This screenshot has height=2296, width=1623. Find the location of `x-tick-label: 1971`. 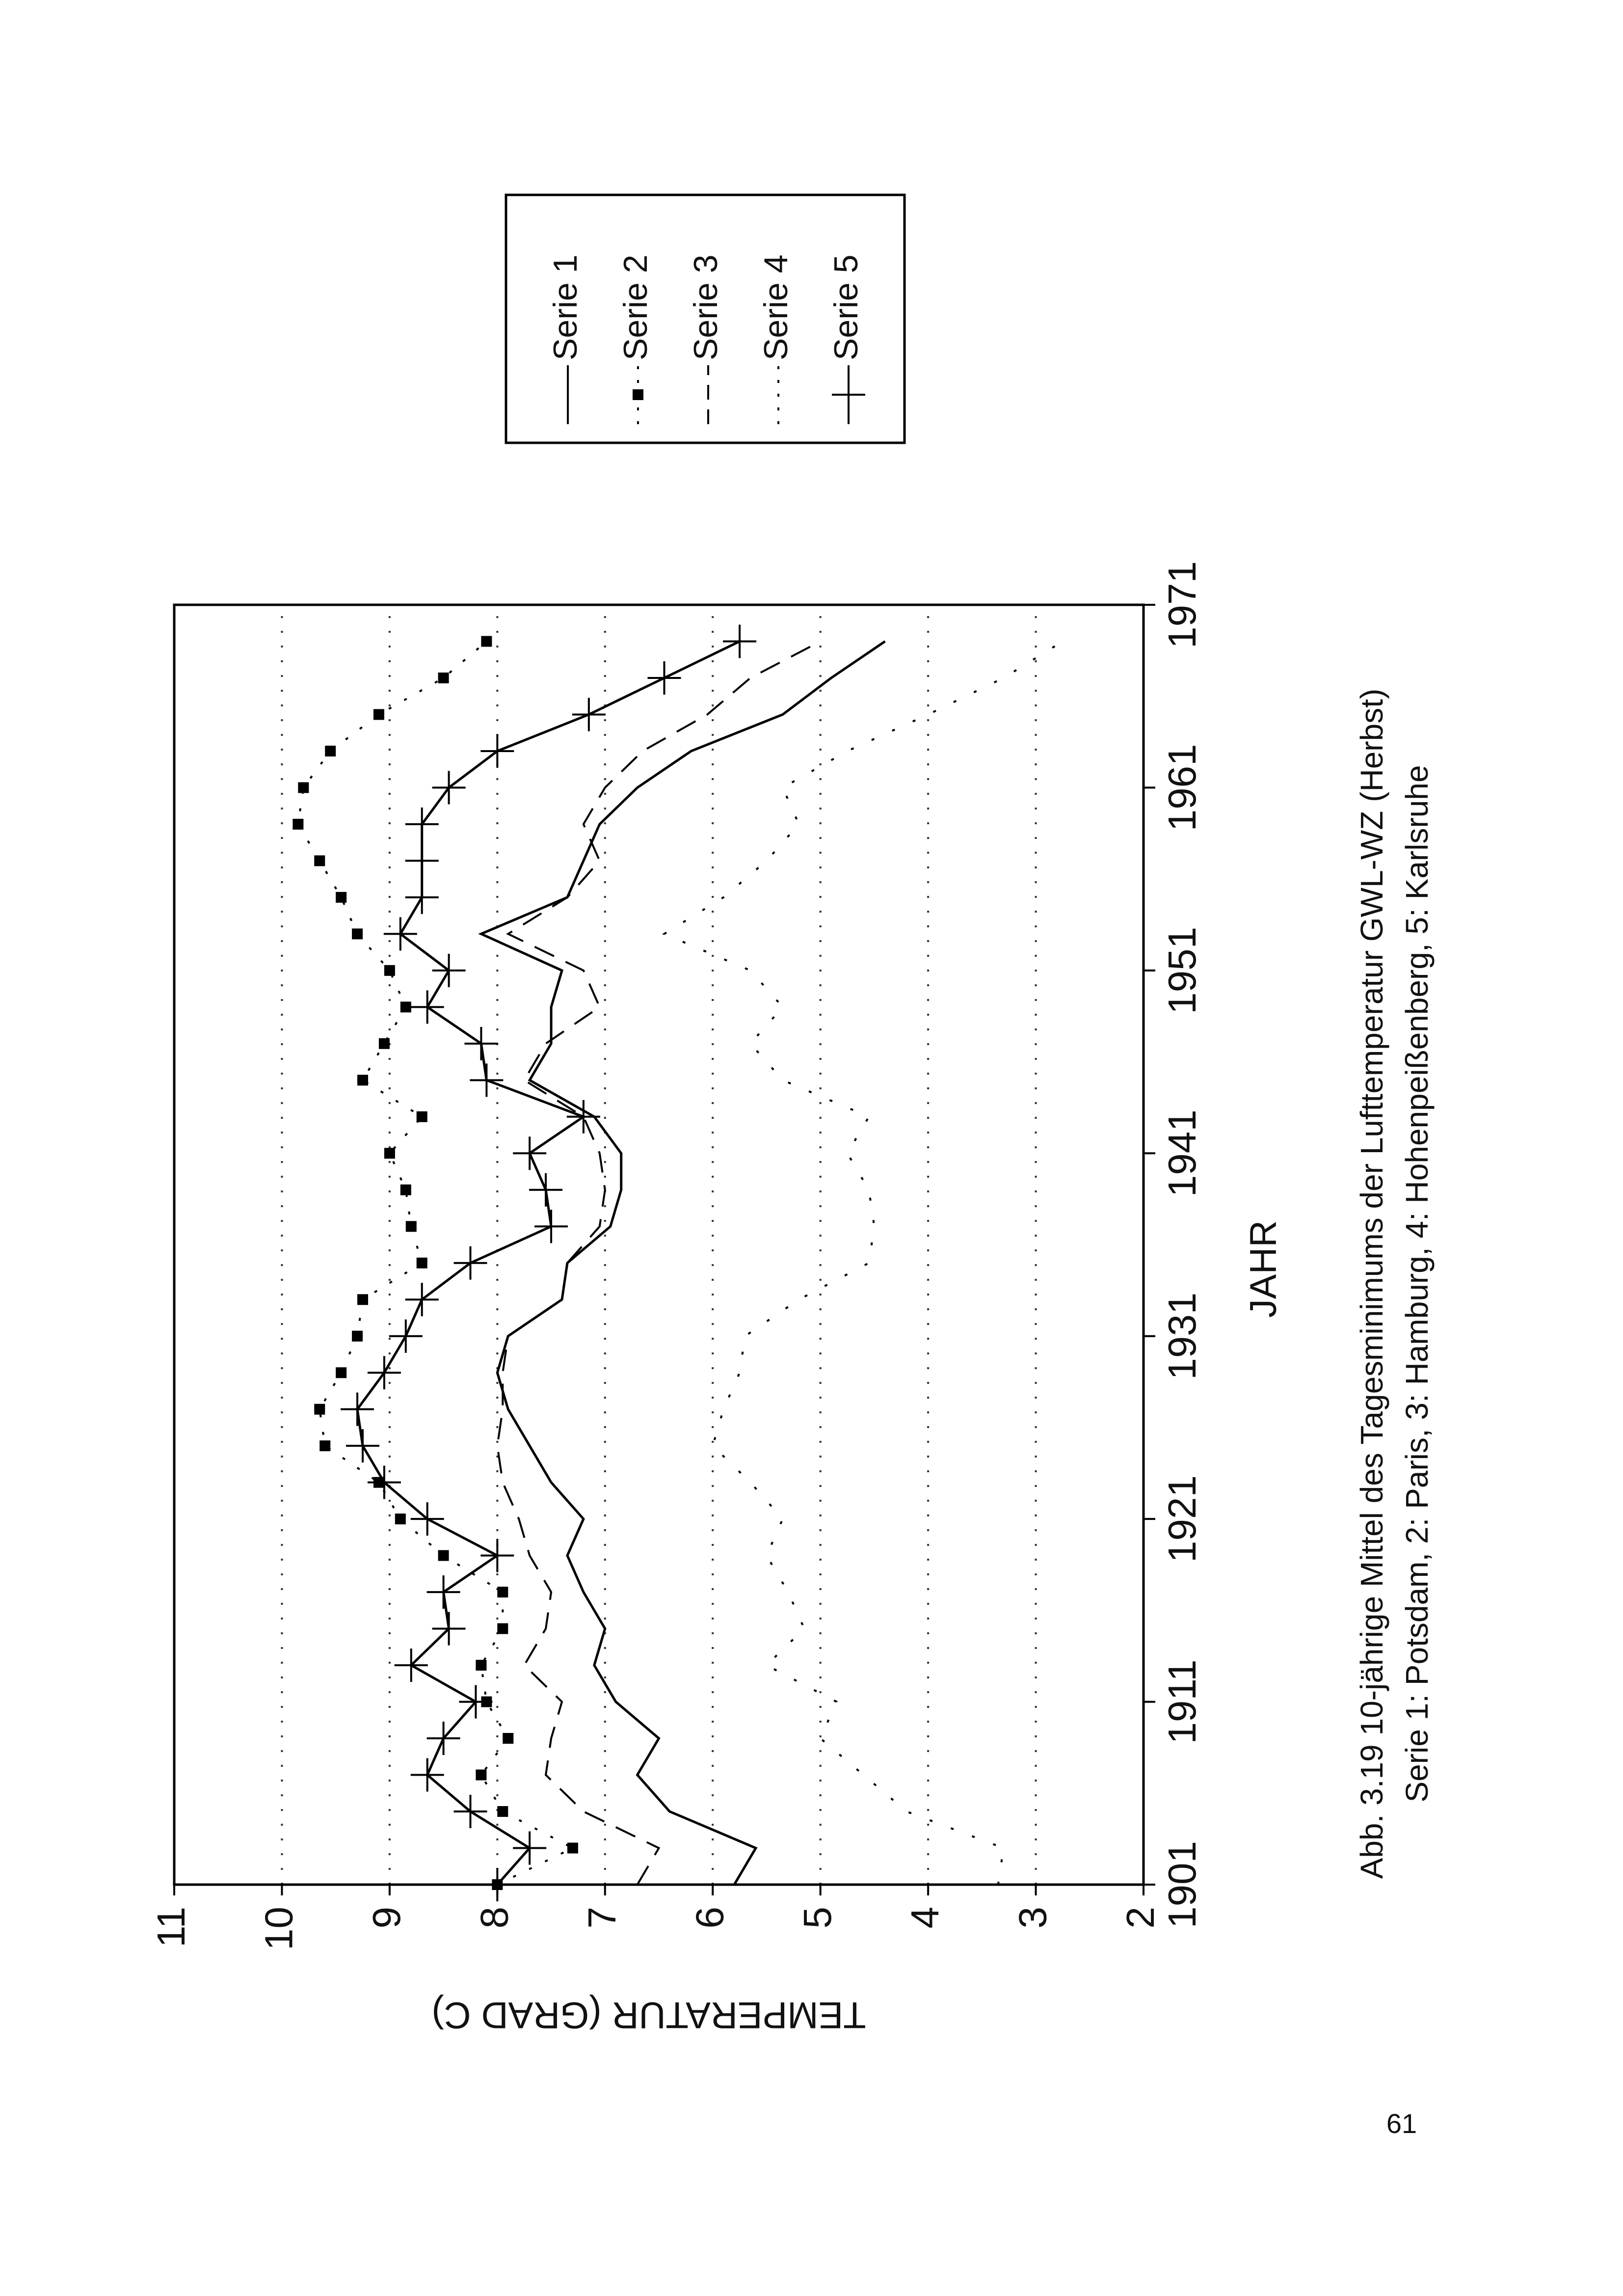

x-tick-label: 1971 is located at coordinates (1182, 604).